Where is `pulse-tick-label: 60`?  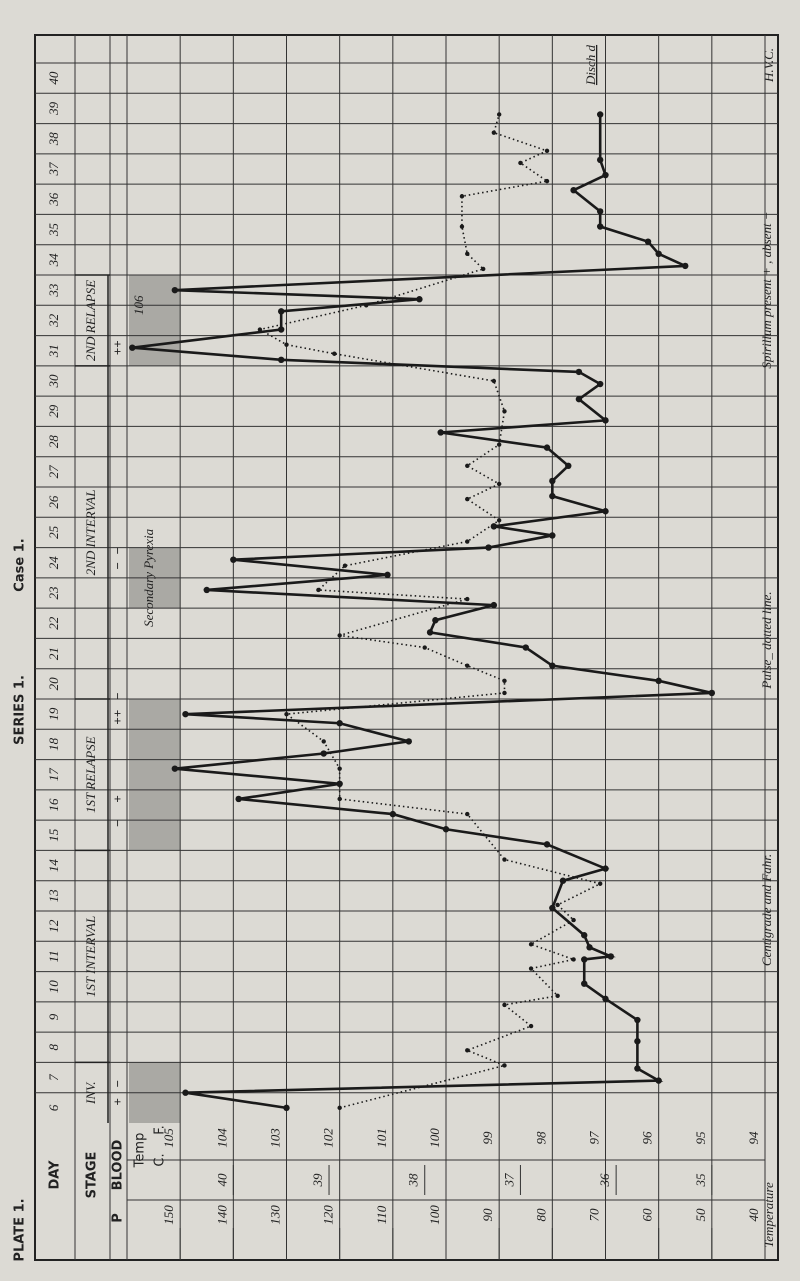
pulse-tick-label: 60 is located at coordinates (647, 1215).